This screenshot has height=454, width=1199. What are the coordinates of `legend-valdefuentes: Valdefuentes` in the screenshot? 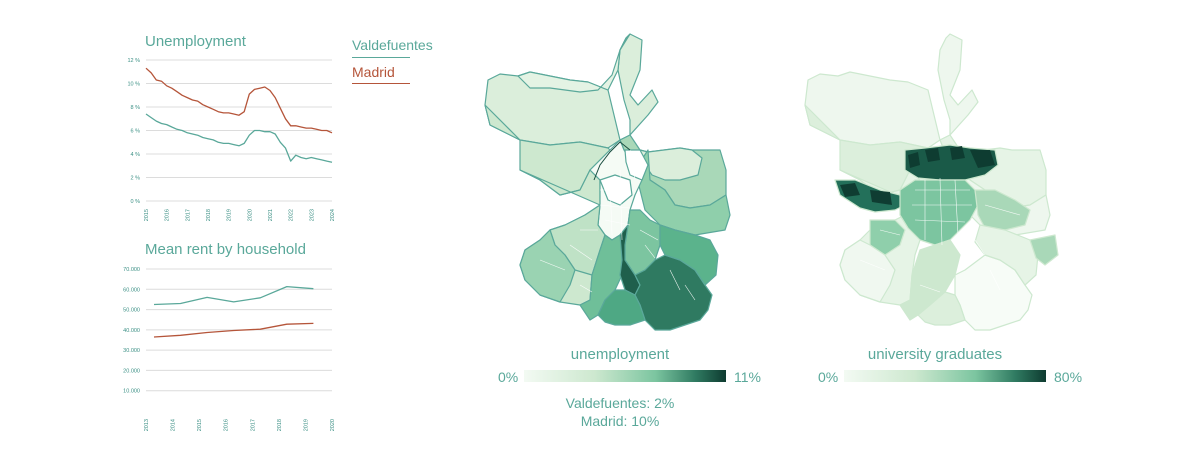 It's located at (392, 45).